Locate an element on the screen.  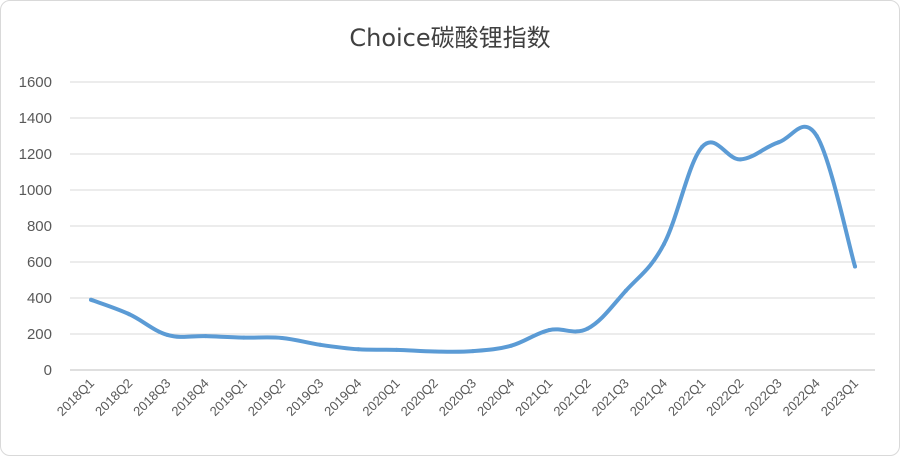
y-tick-label: 1000 is located at coordinates (35, 190).